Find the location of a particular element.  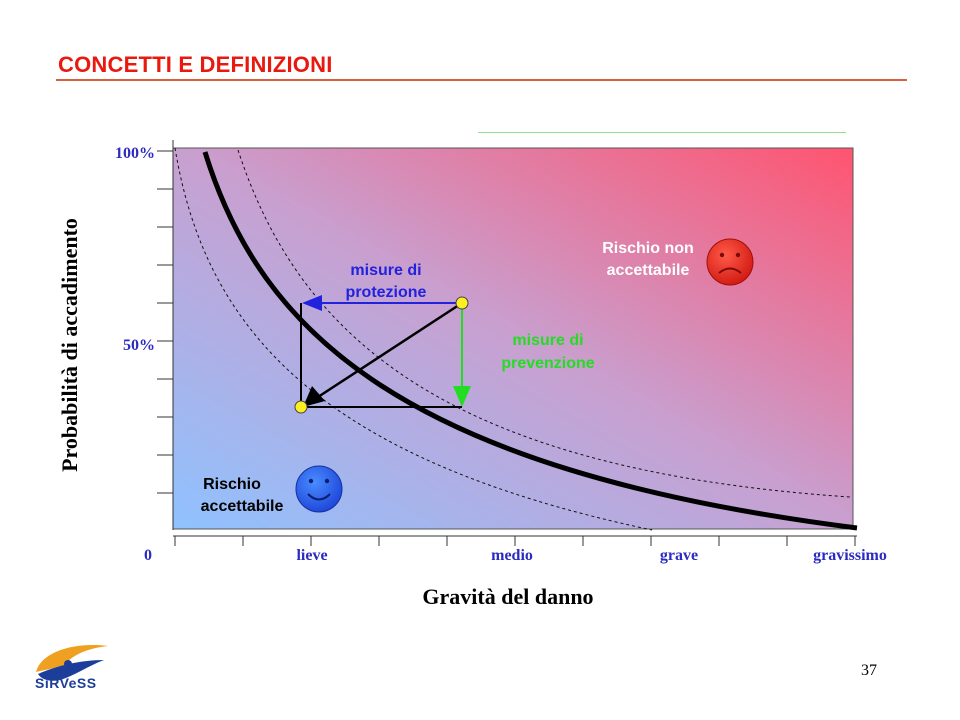

y-axis-title: Probabilità di accadimento is located at coordinates (69, 345).